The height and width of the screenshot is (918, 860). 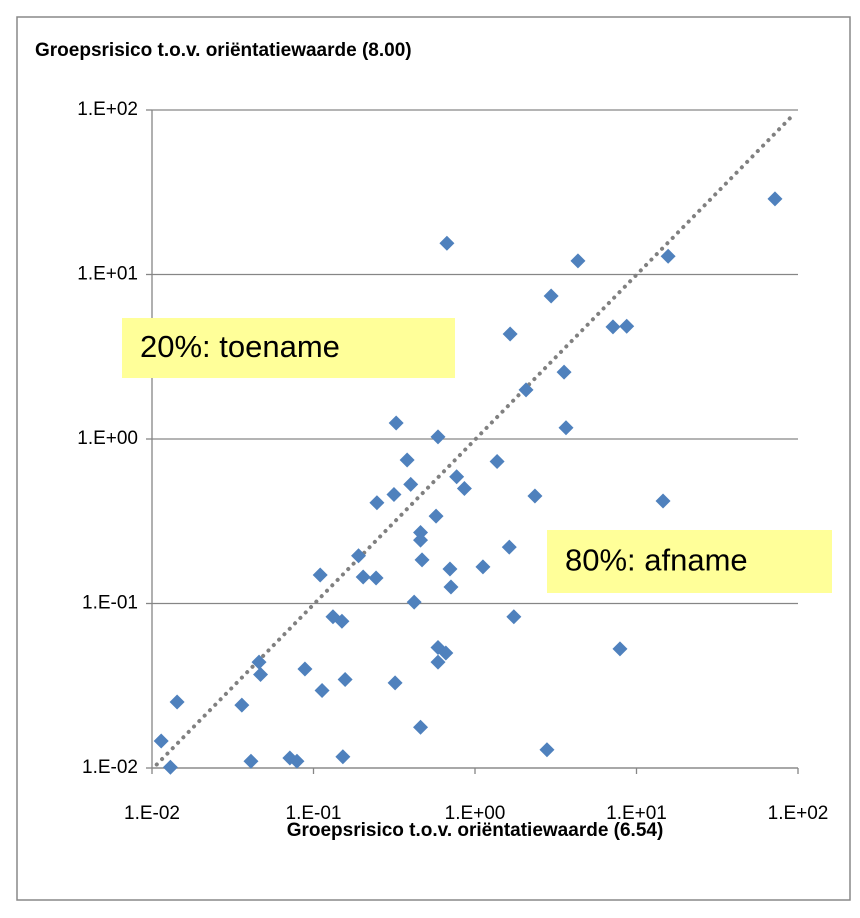 What do you see at coordinates (798, 813) in the screenshot?
I see `x-tick-label: 1.E+02` at bounding box center [798, 813].